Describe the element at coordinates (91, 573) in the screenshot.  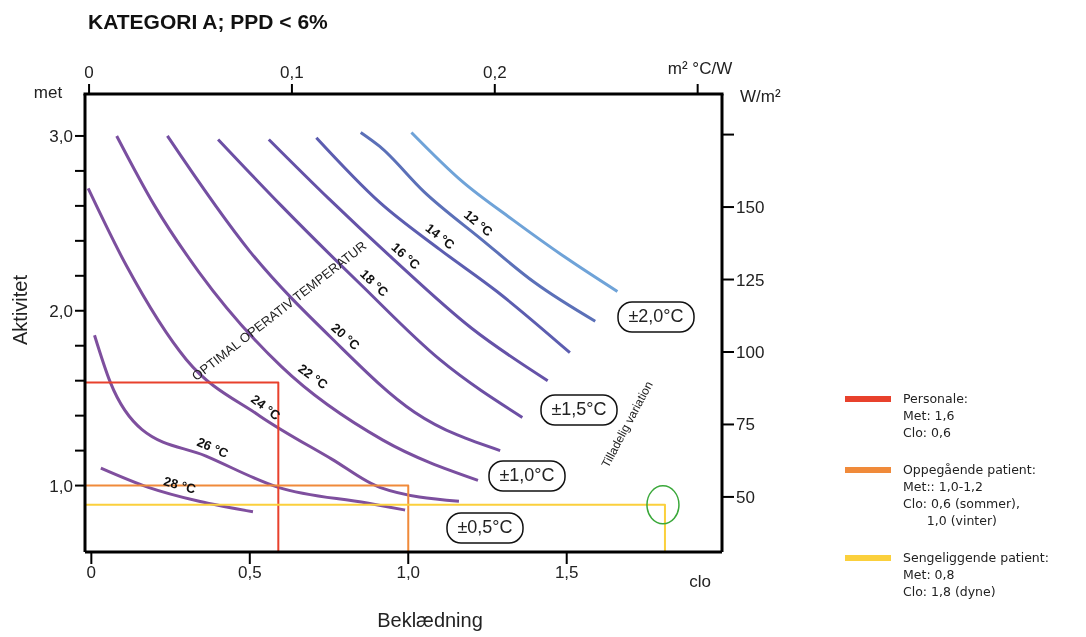
I see `x-tick-label: 0` at that location.